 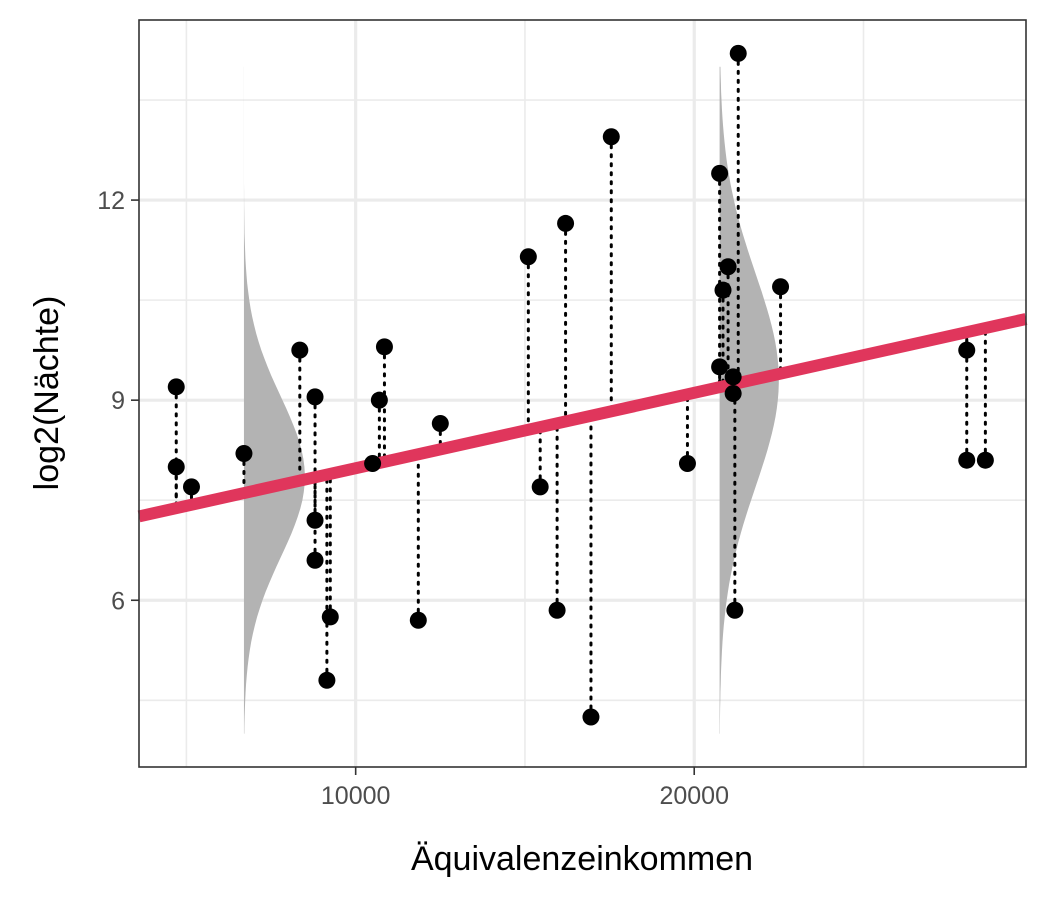 What do you see at coordinates (111, 201) in the screenshot?
I see `y-tick-label-2: 12` at bounding box center [111, 201].